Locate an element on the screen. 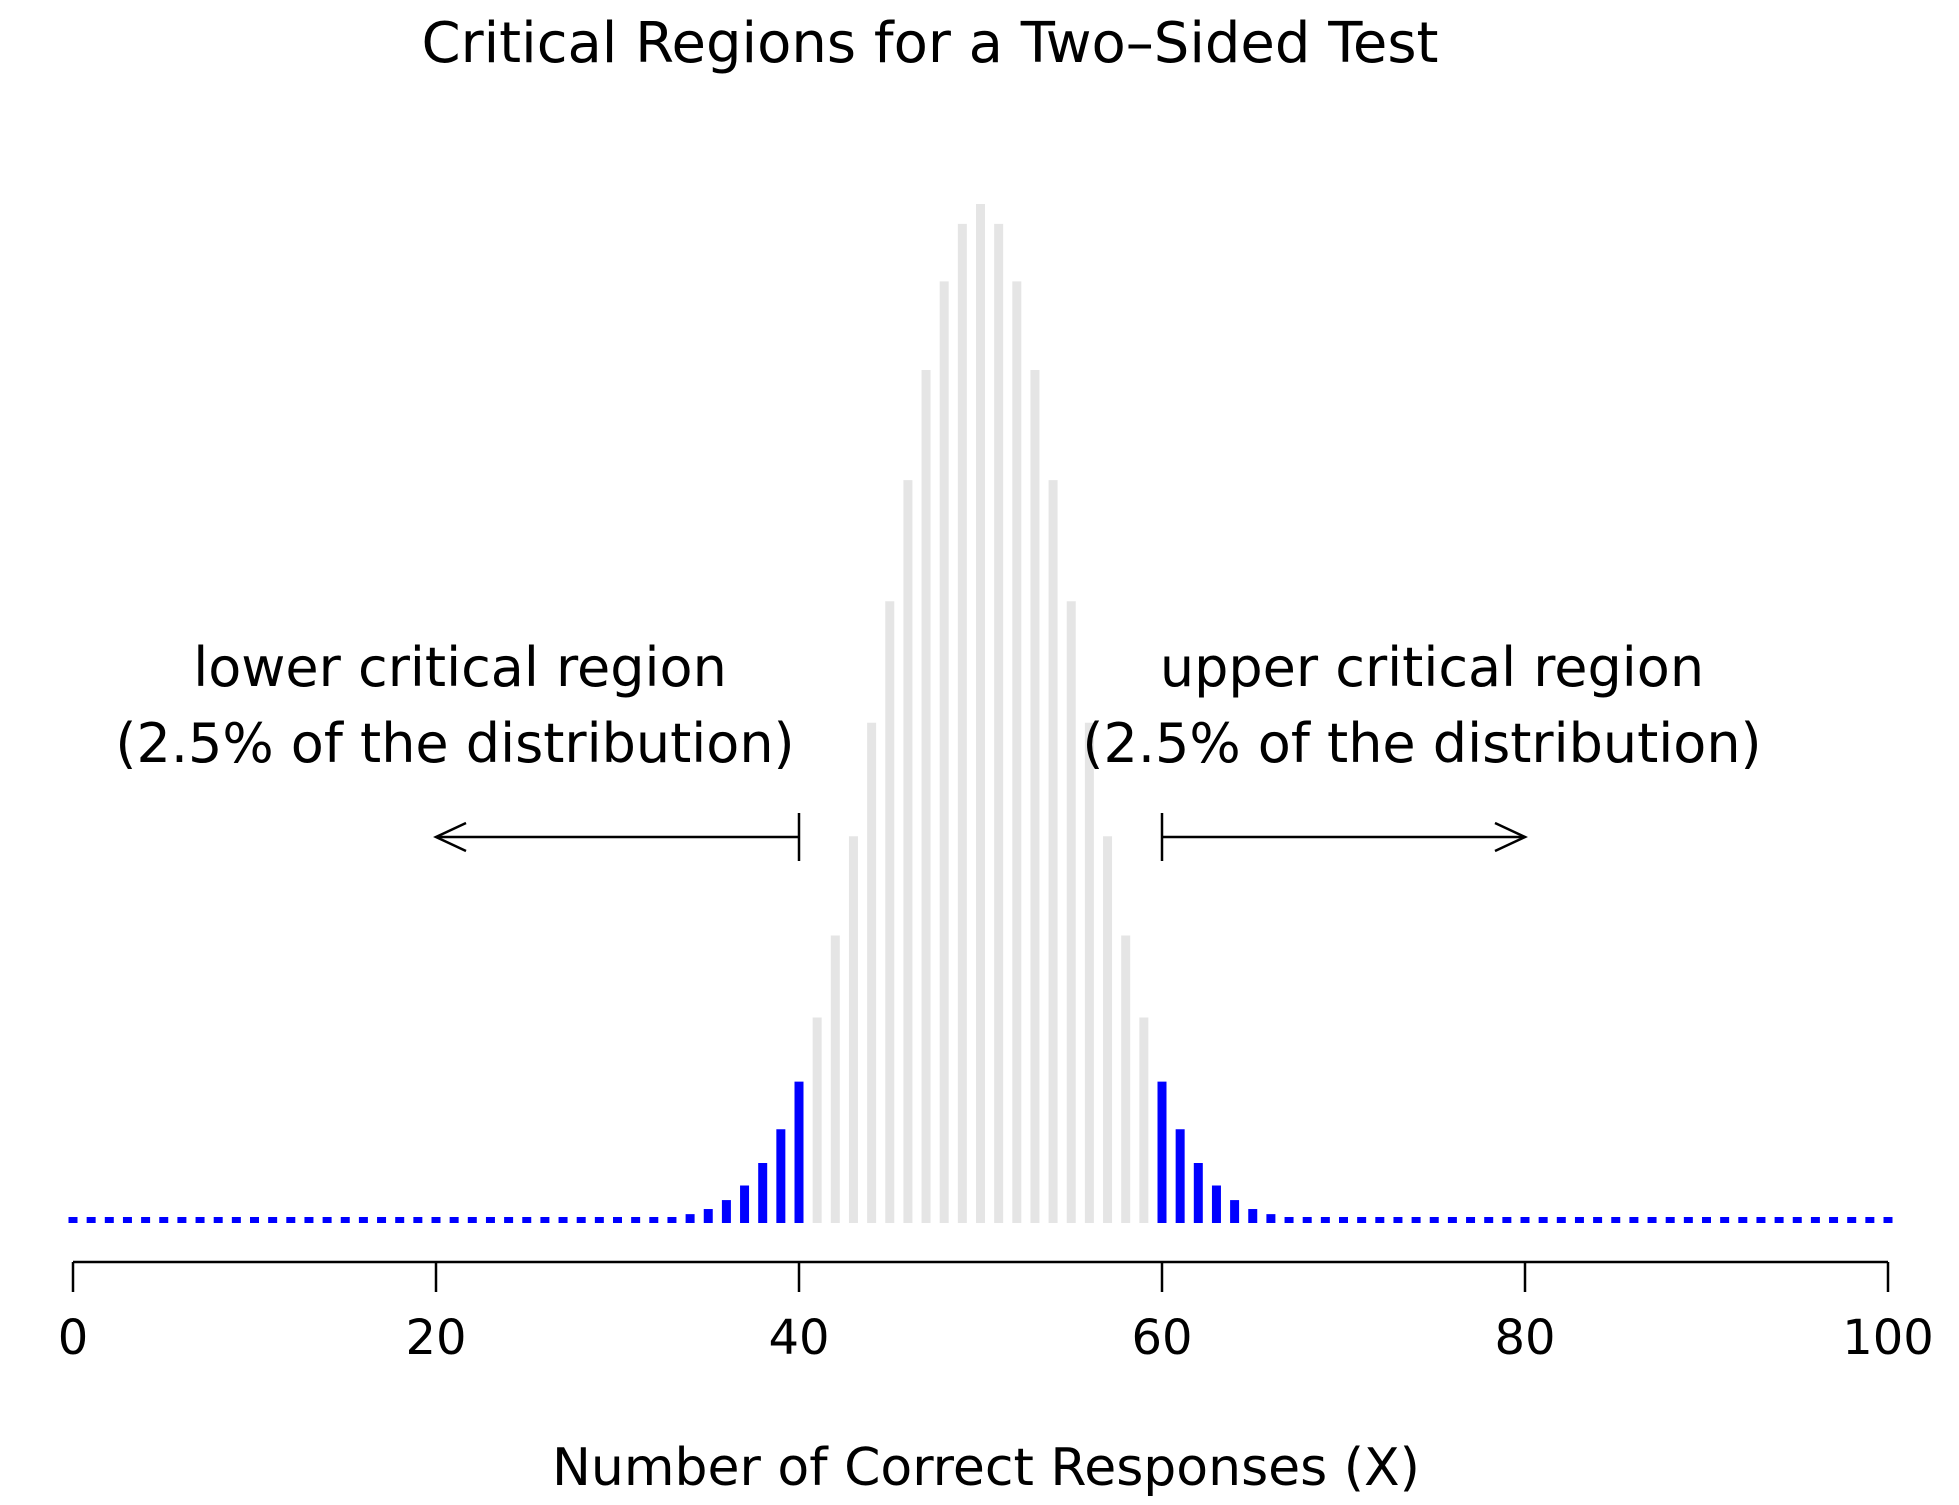  lower-region-arrow-head is located at coordinates (450, 837).